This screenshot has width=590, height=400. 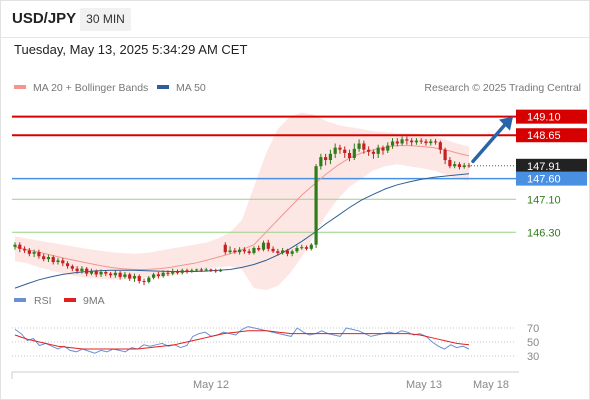 What do you see at coordinates (105, 19) in the screenshot?
I see `timeframe-button: 30 MIN` at bounding box center [105, 19].